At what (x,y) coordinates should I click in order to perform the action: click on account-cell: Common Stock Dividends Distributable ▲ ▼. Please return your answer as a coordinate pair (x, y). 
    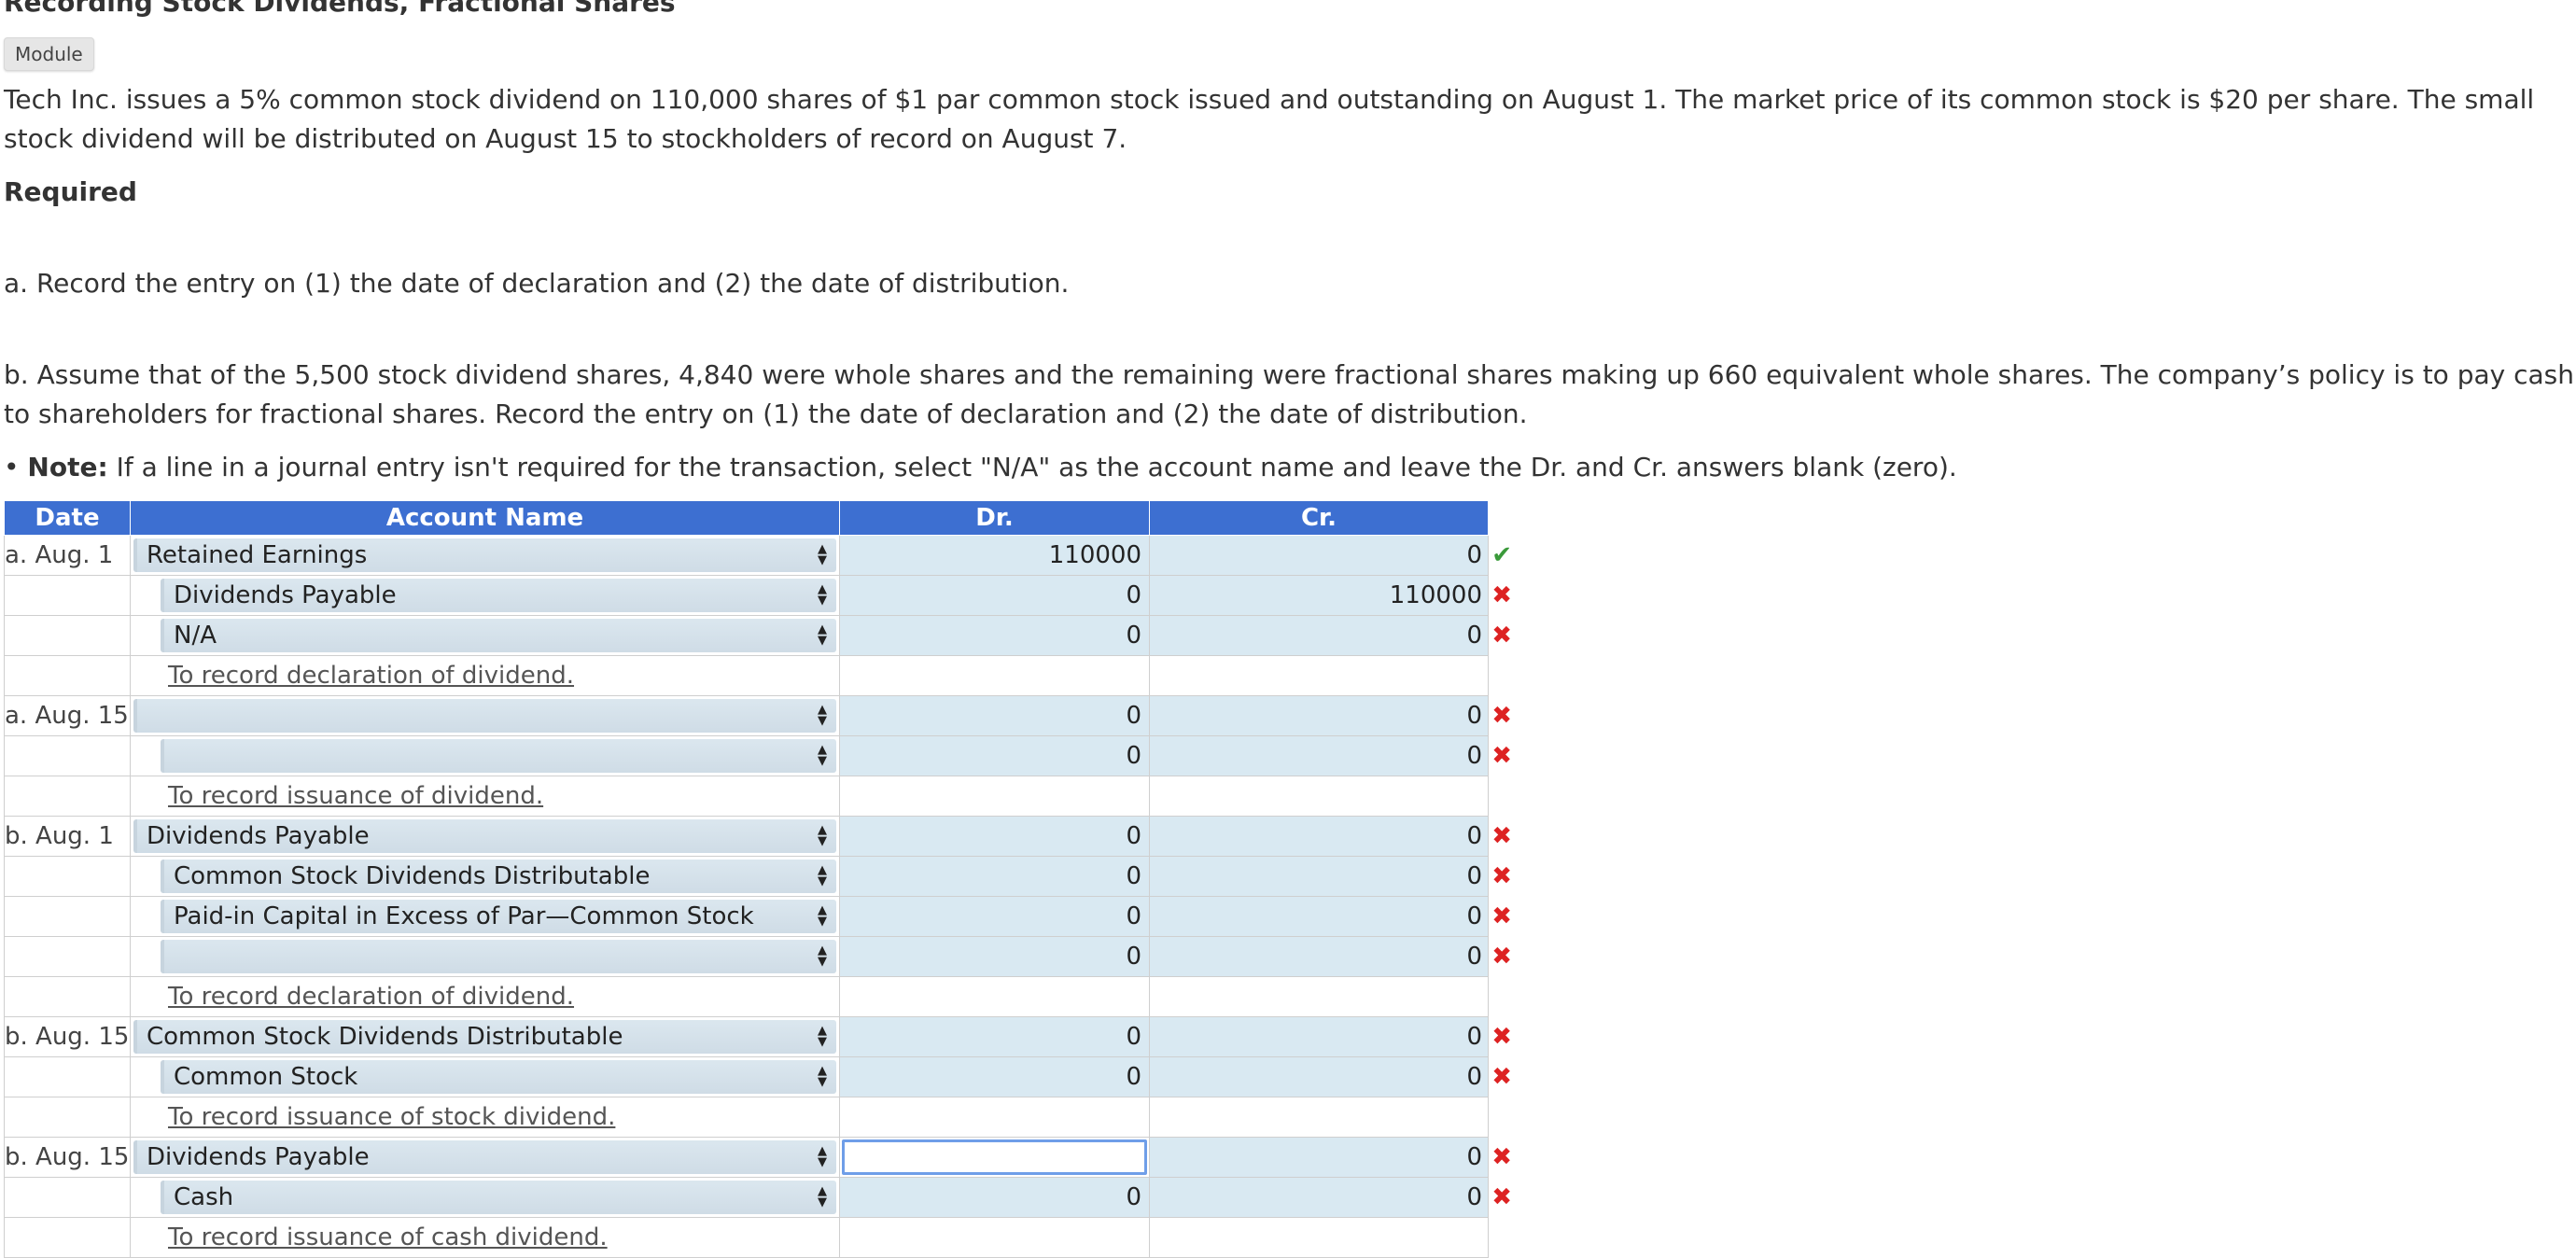
    Looking at the image, I should click on (485, 876).